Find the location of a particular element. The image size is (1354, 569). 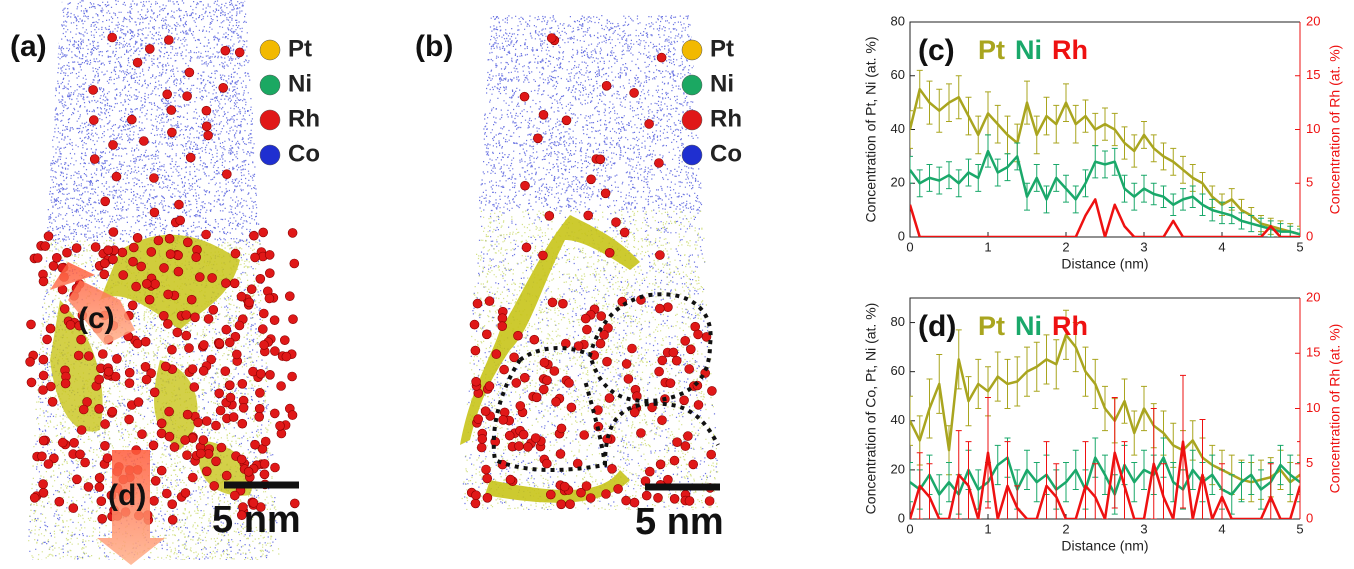

x-tick-label: 5 is located at coordinates (1299, 246).